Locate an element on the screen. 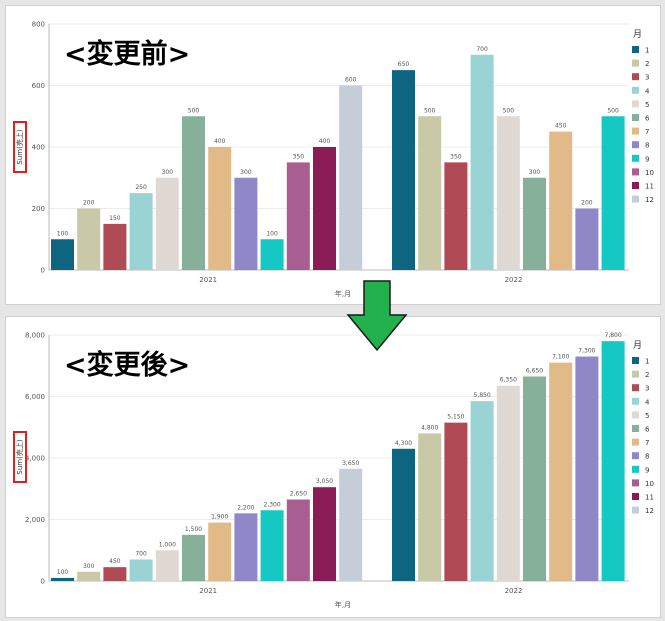  before-legend-label-4: 4 is located at coordinates (647, 91).